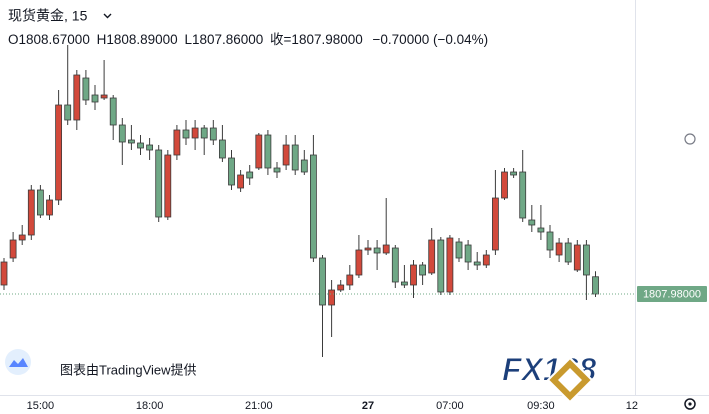  What do you see at coordinates (690, 139) in the screenshot?
I see `side-icon` at bounding box center [690, 139].